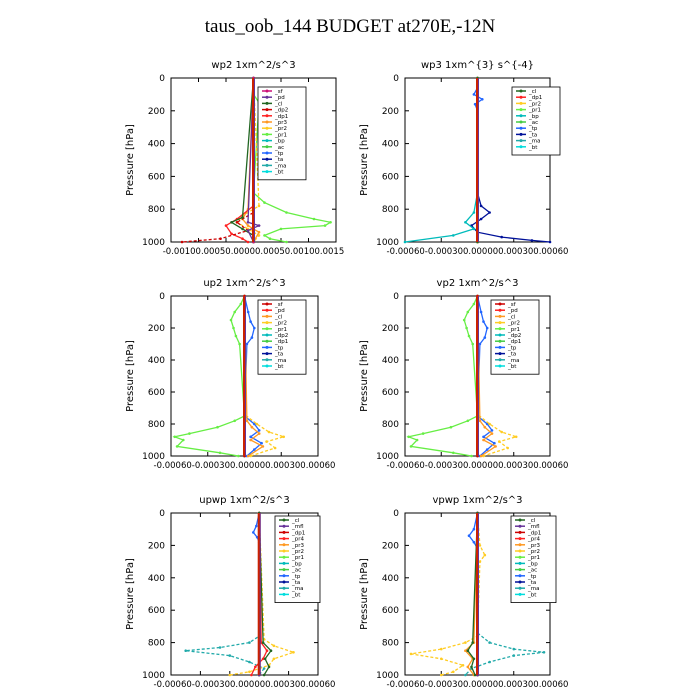 This screenshot has height=700, width=700. Describe the element at coordinates (278, 317) in the screenshot. I see `legend-label: _cl` at that location.